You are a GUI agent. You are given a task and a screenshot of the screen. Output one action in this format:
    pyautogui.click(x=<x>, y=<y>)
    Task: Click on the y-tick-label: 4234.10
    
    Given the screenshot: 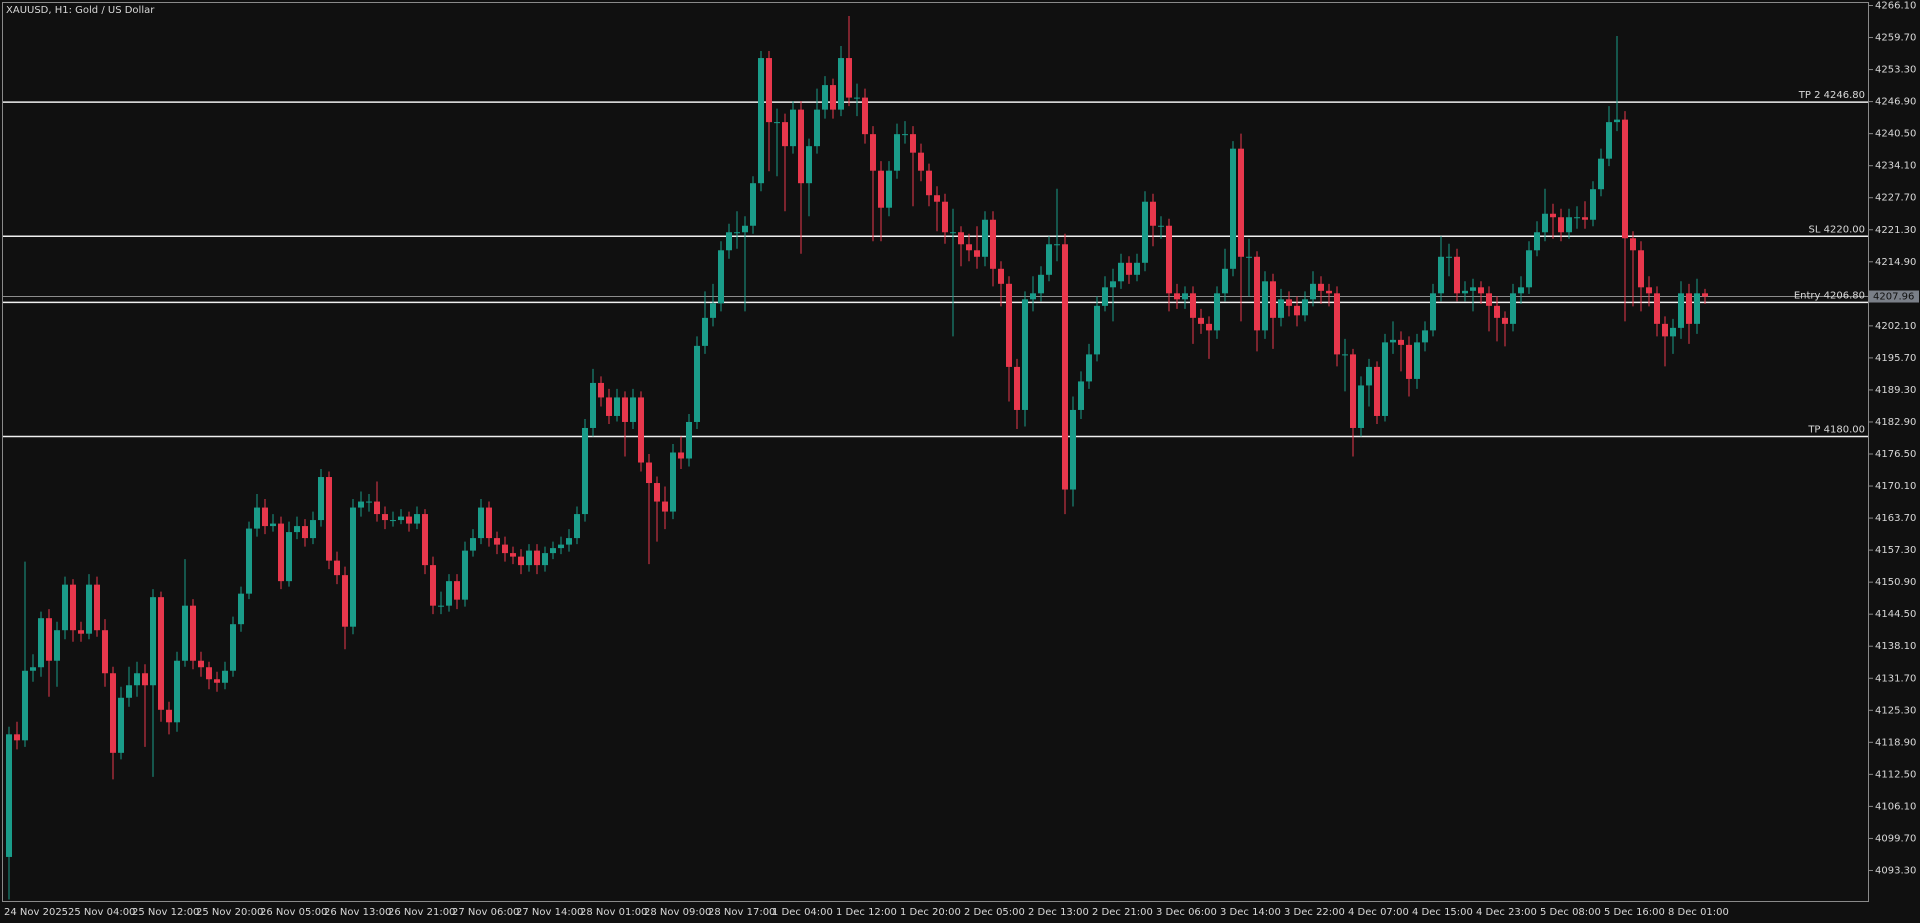 What is the action you would take?
    pyautogui.click(x=1895, y=166)
    